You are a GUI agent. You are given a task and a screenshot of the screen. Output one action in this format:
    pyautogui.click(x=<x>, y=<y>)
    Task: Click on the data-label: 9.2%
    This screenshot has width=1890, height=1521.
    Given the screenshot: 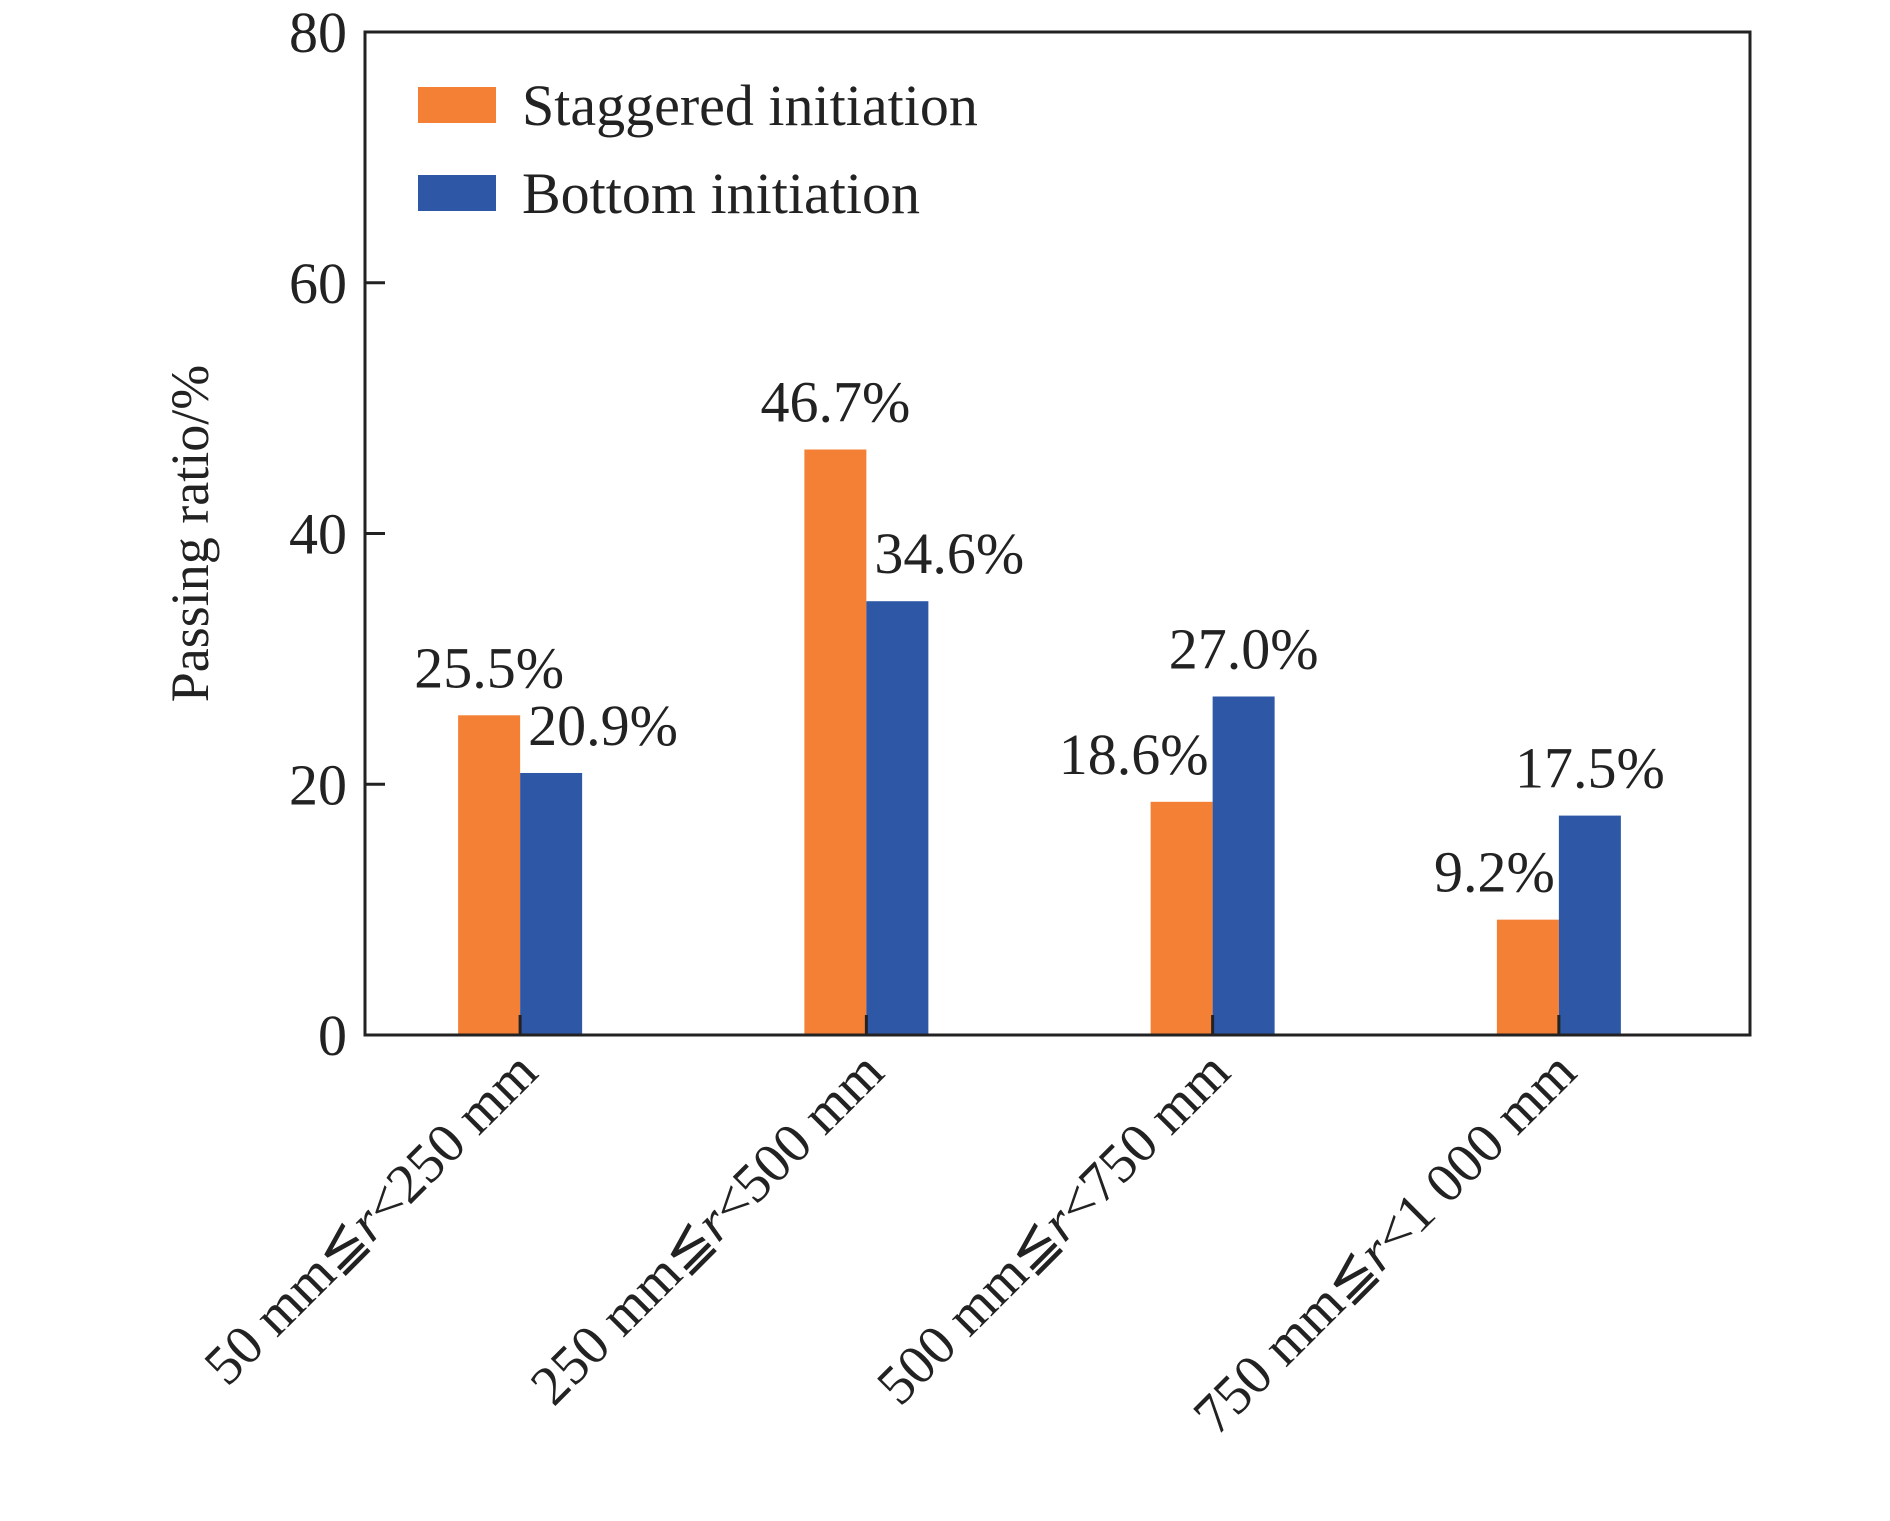 What is the action you would take?
    pyautogui.click(x=1494, y=872)
    